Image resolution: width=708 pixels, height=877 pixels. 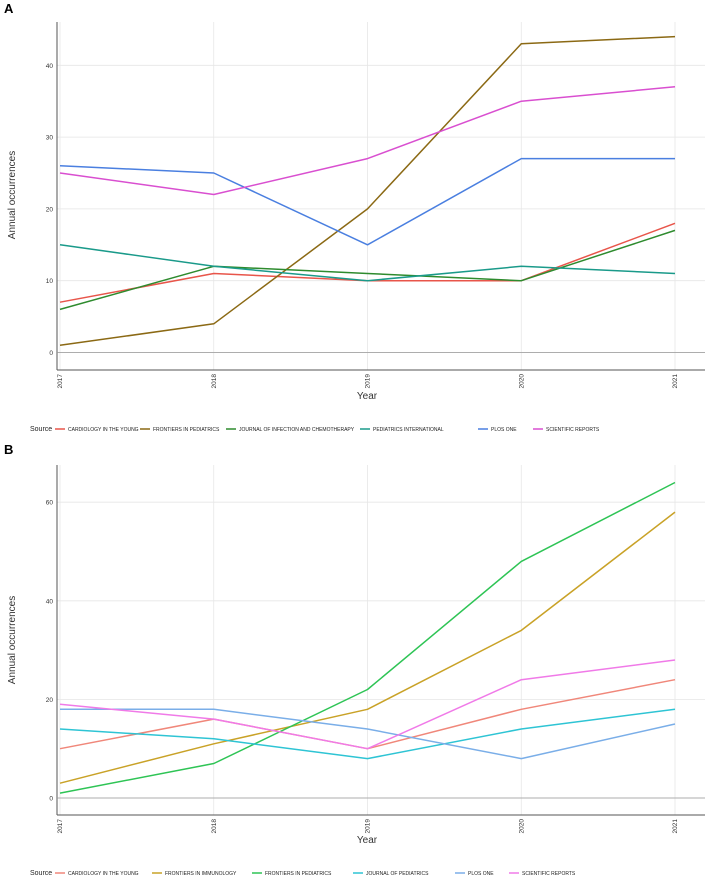 I want to click on panel-b-y-tick-label: 0, so click(x=51, y=799).